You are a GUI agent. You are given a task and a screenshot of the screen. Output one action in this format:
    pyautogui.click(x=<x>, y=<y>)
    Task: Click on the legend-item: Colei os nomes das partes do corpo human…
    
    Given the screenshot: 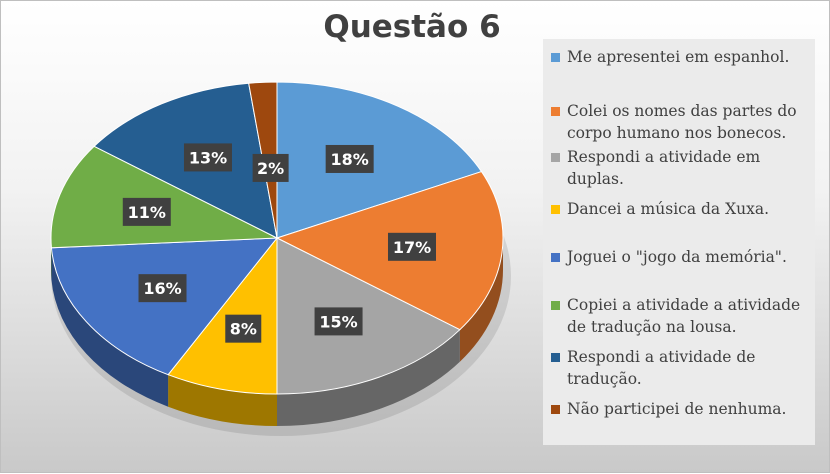 What is the action you would take?
    pyautogui.click(x=682, y=122)
    